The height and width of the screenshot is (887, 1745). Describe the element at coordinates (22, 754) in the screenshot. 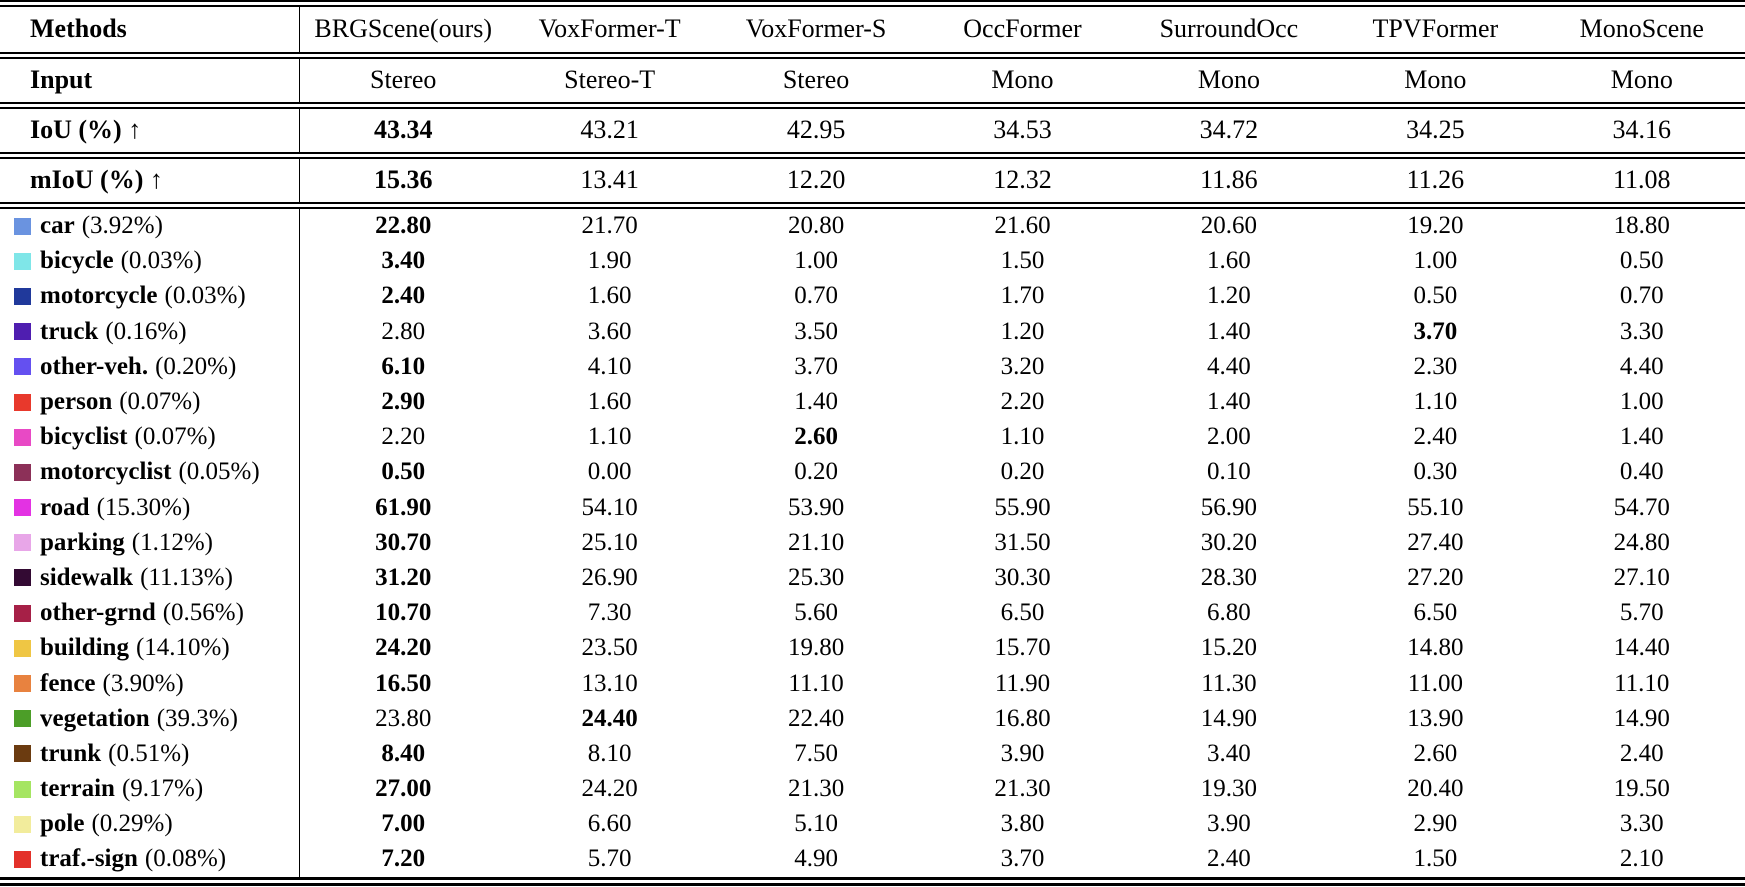

I see `trunk-color-swatch` at that location.